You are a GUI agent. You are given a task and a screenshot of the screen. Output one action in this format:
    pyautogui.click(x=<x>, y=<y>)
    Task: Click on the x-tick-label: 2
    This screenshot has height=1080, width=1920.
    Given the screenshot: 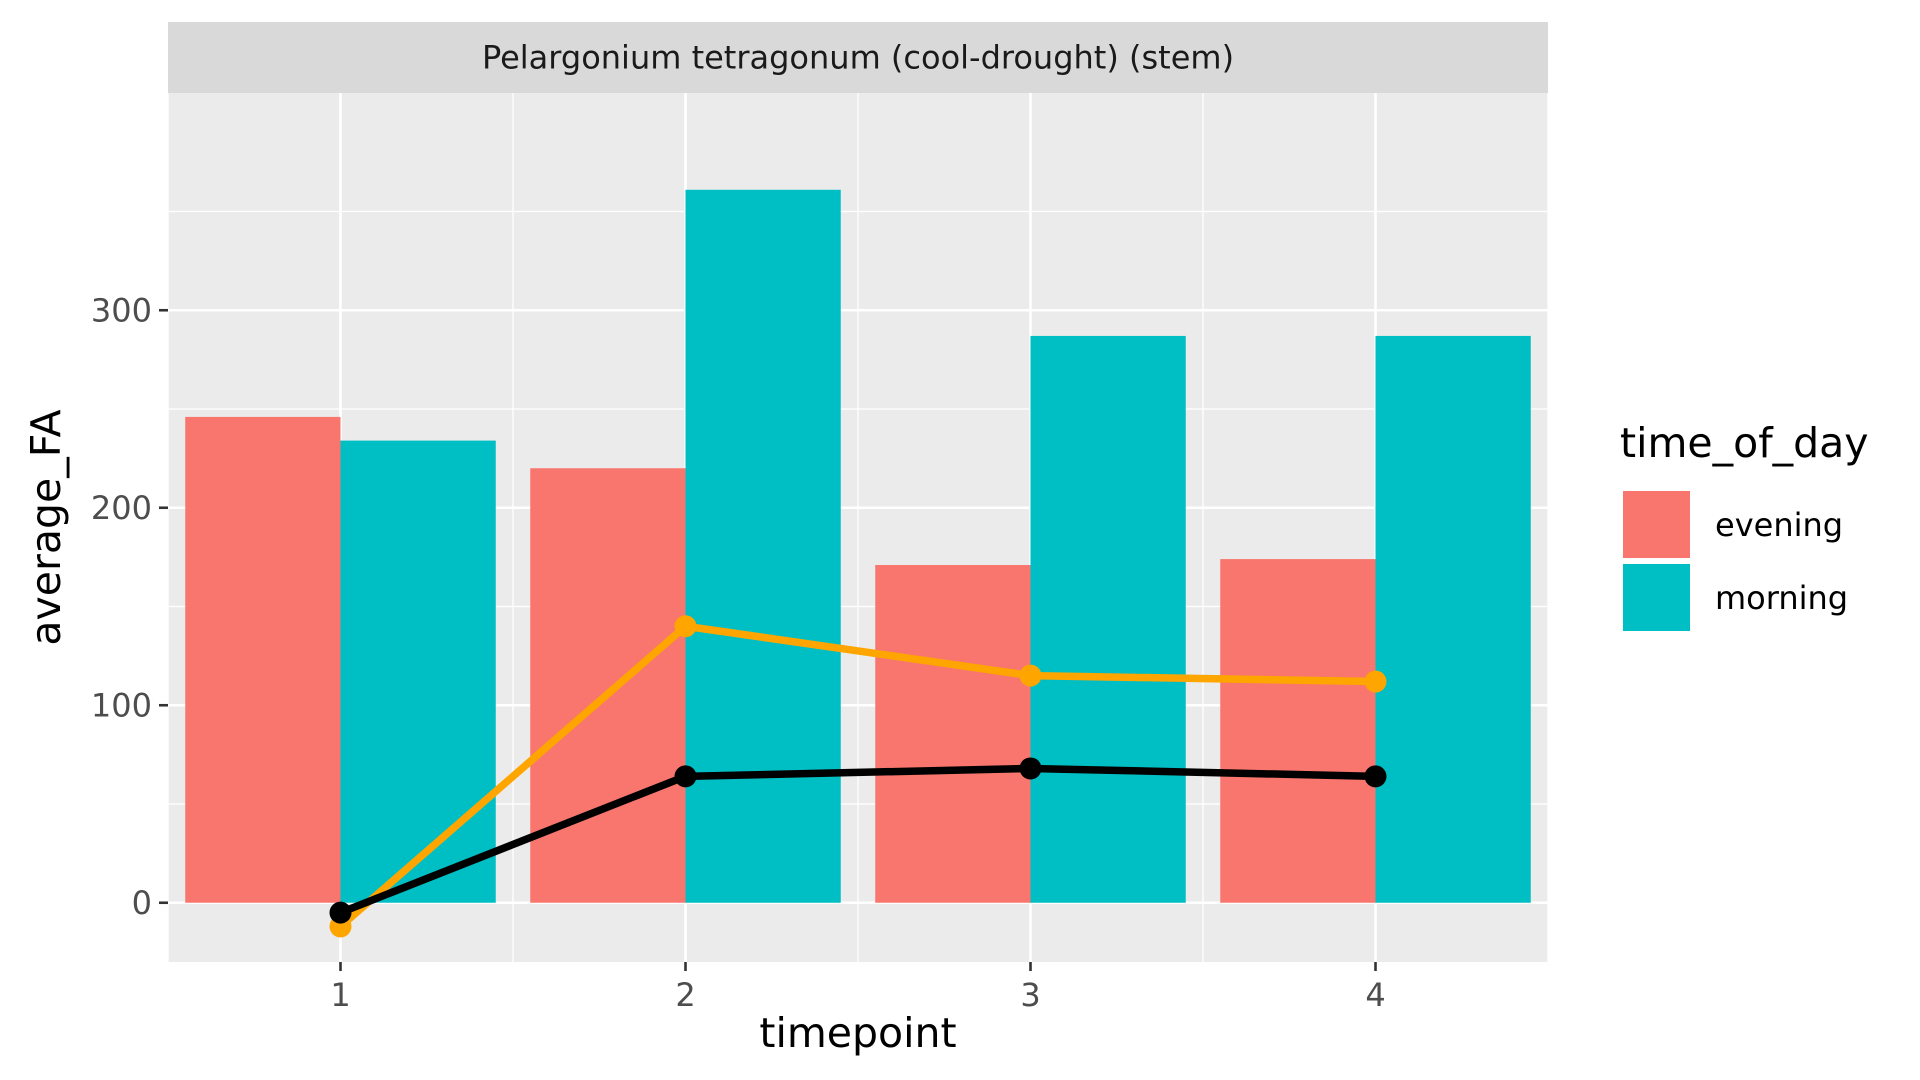 What is the action you would take?
    pyautogui.click(x=685, y=995)
    